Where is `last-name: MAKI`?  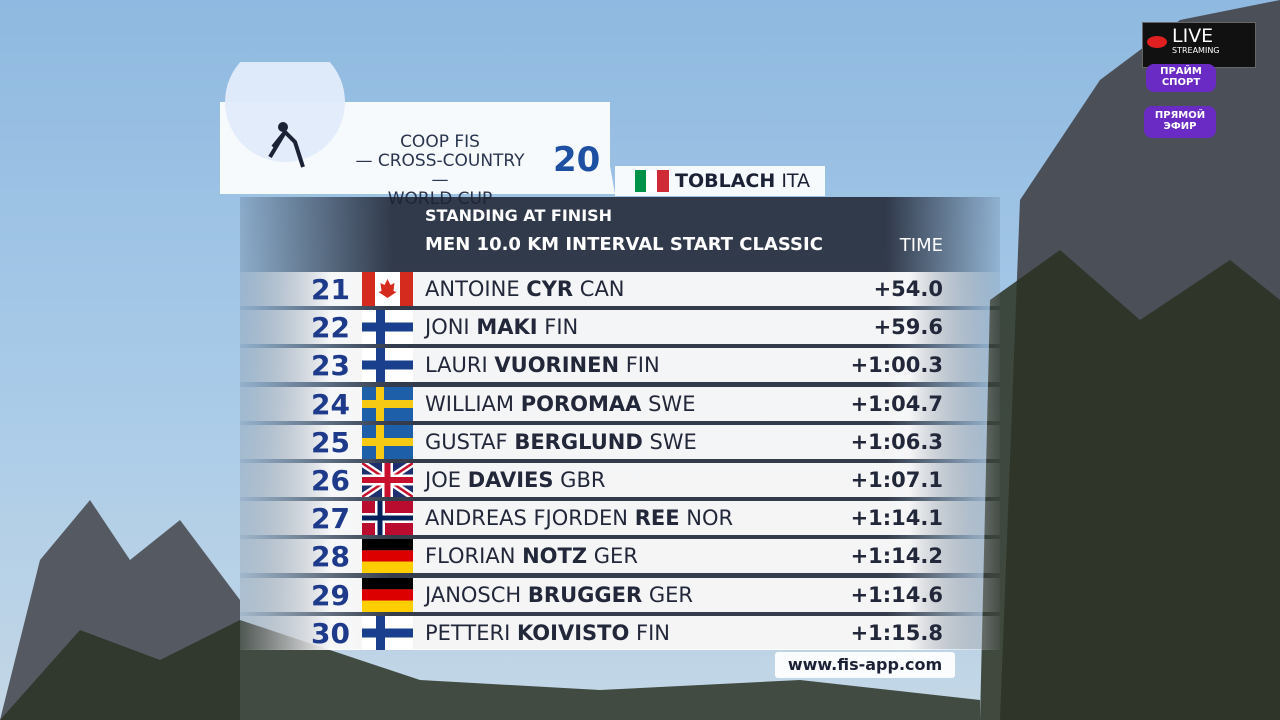
last-name: MAKI is located at coordinates (507, 327).